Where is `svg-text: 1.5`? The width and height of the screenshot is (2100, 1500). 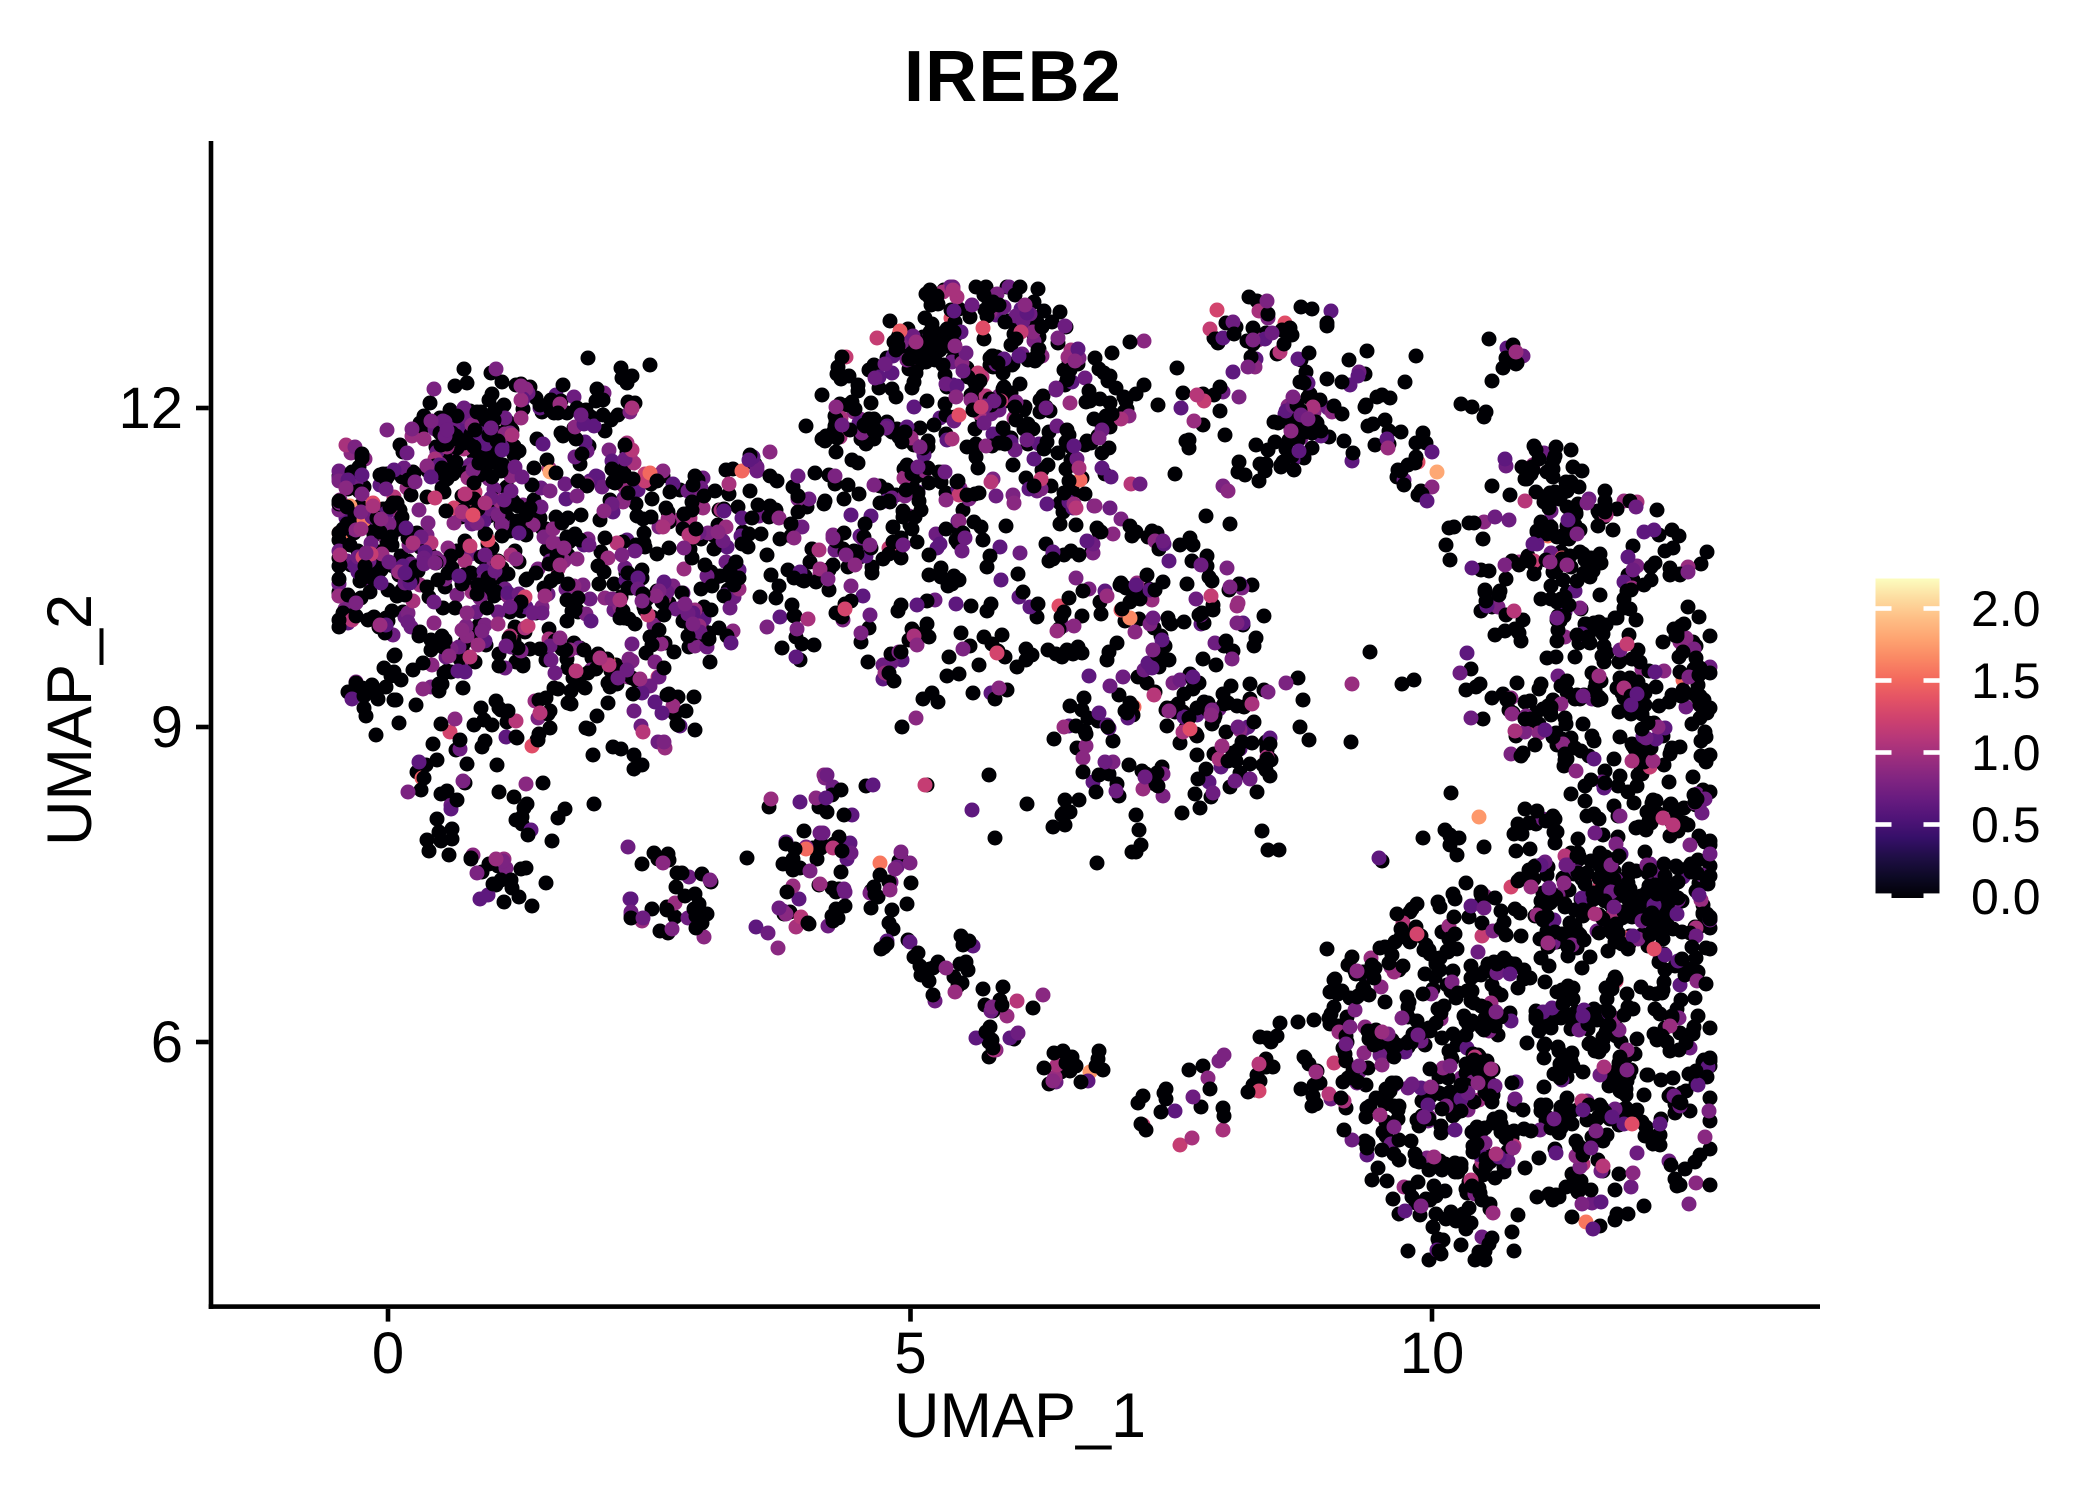 svg-text: 1.5 is located at coordinates (2006, 681).